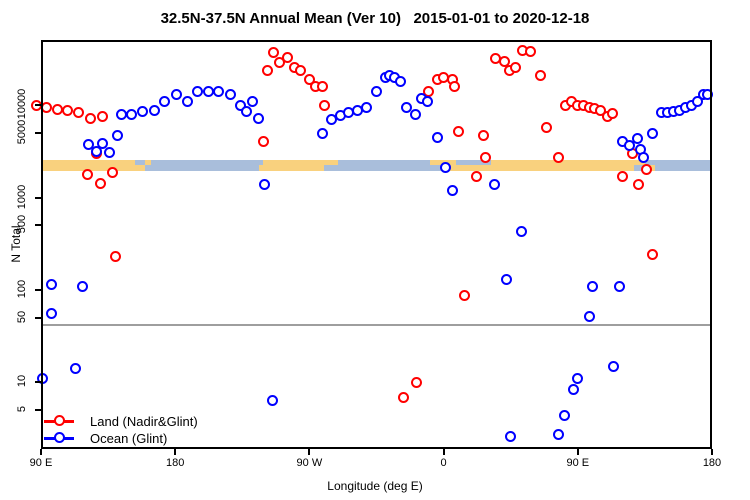 This screenshot has height=500, width=750. What do you see at coordinates (22, 224) in the screenshot?
I see `y-tick-label: 500` at bounding box center [22, 224].